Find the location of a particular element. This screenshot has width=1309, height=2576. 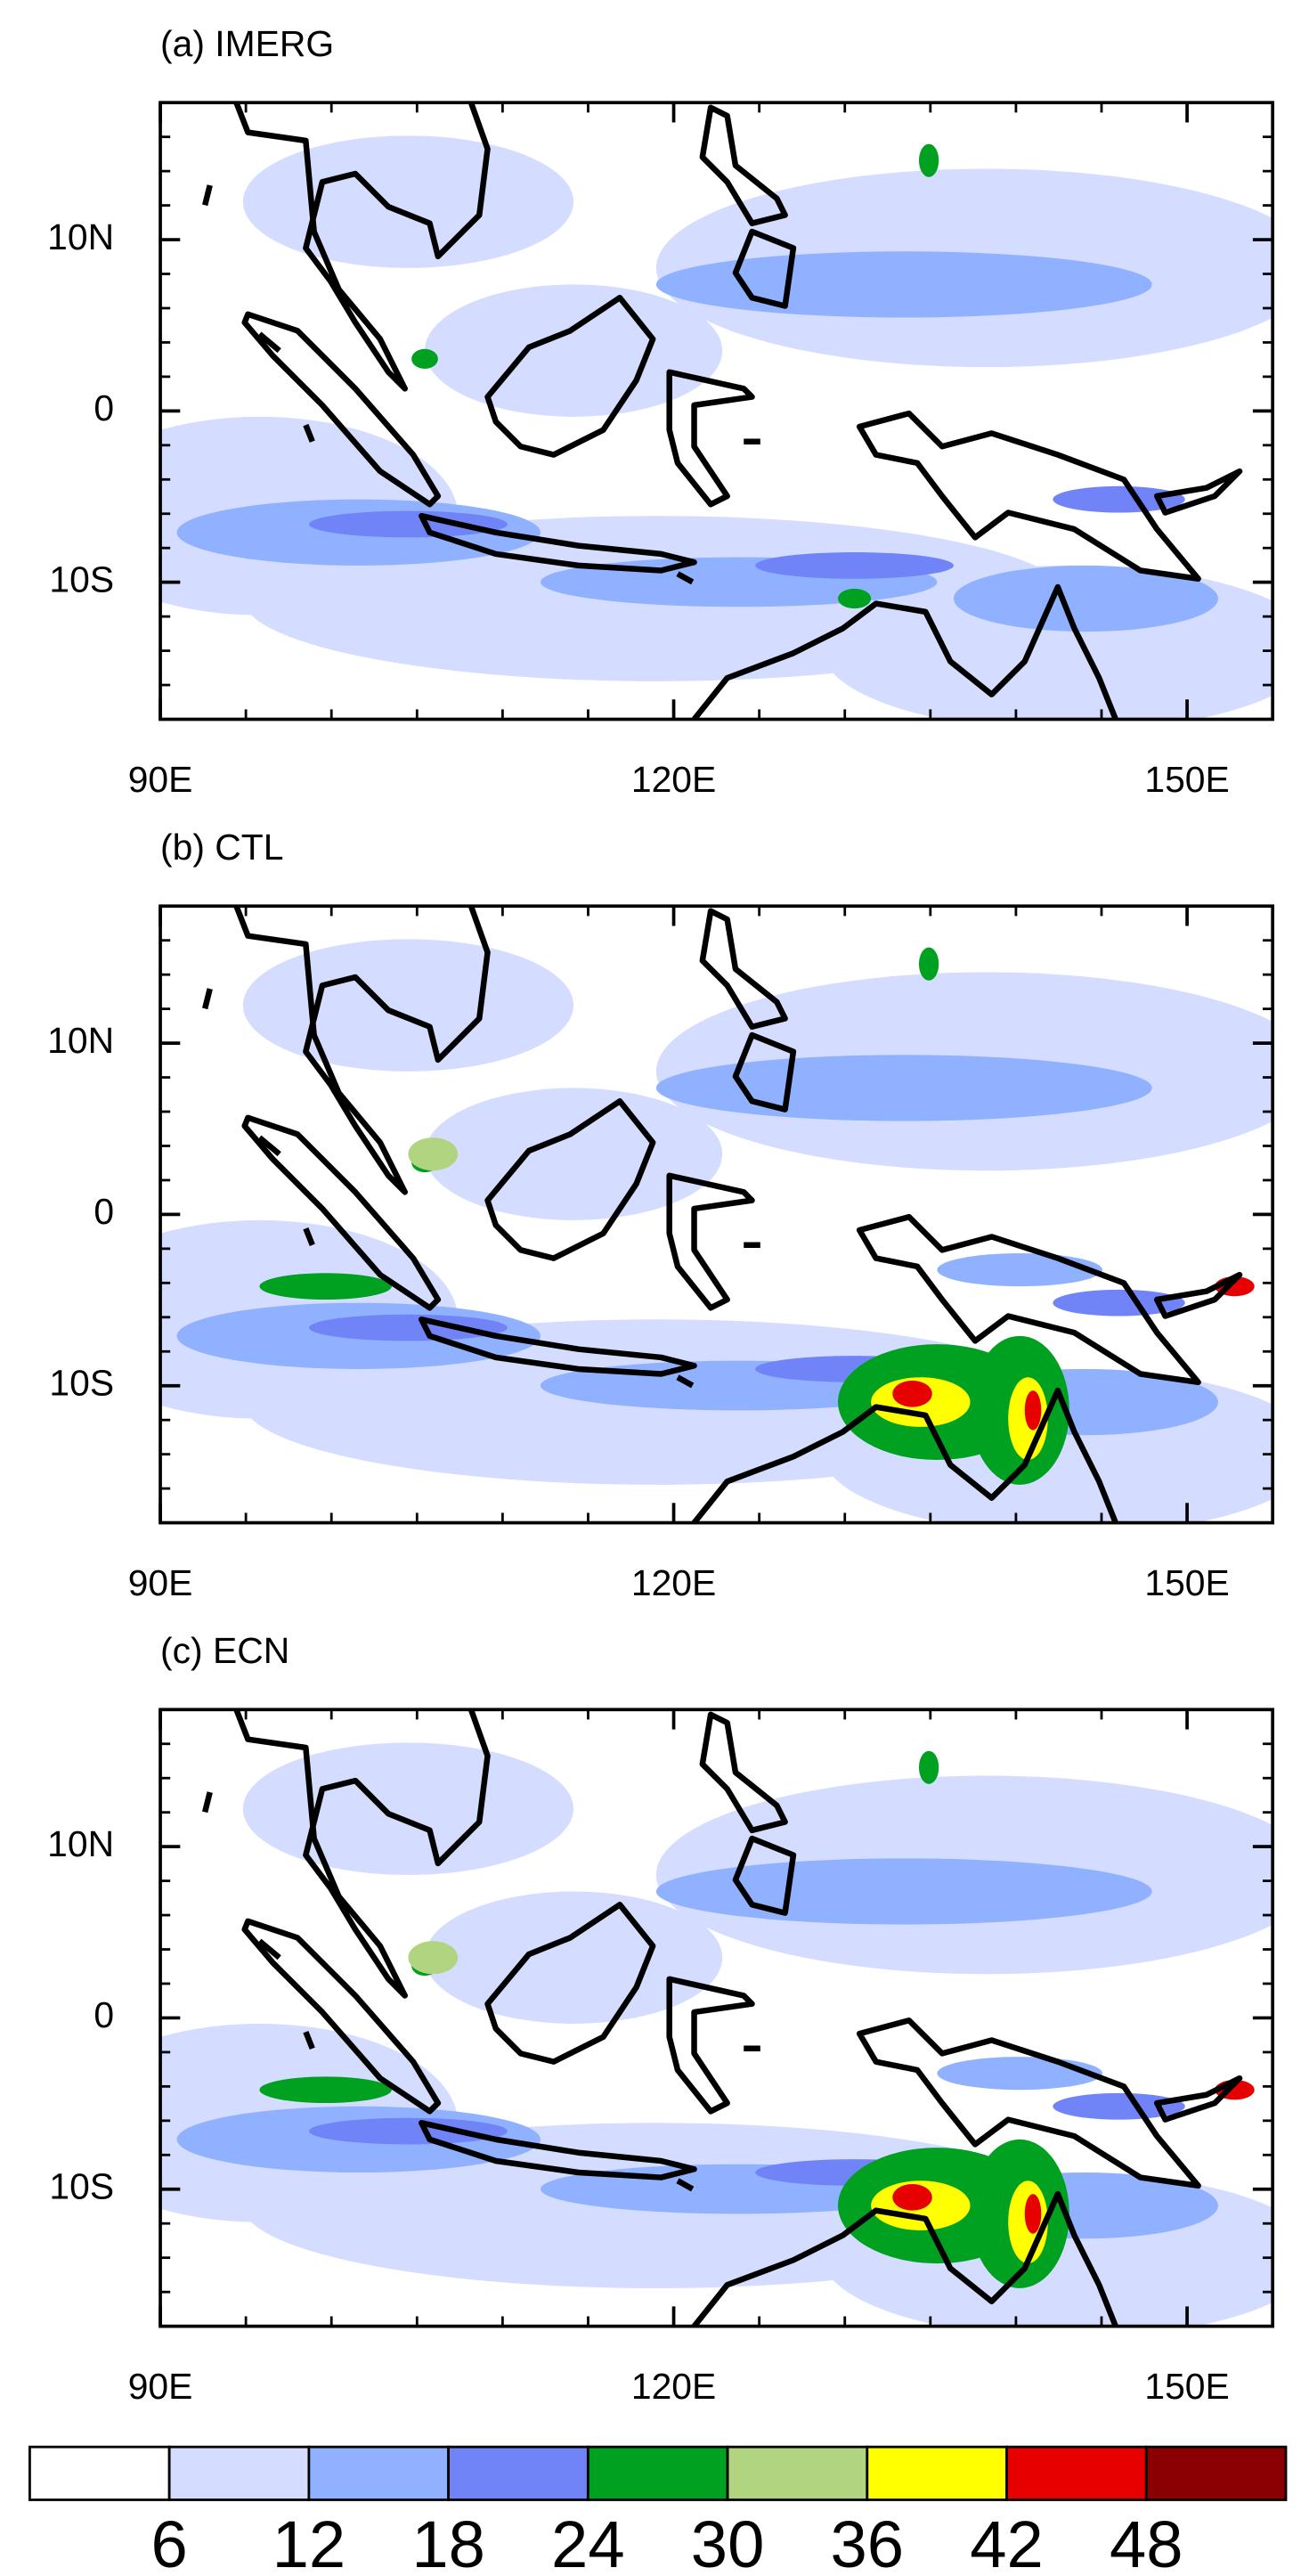

colorbar-label: 48 is located at coordinates (1146, 2542).